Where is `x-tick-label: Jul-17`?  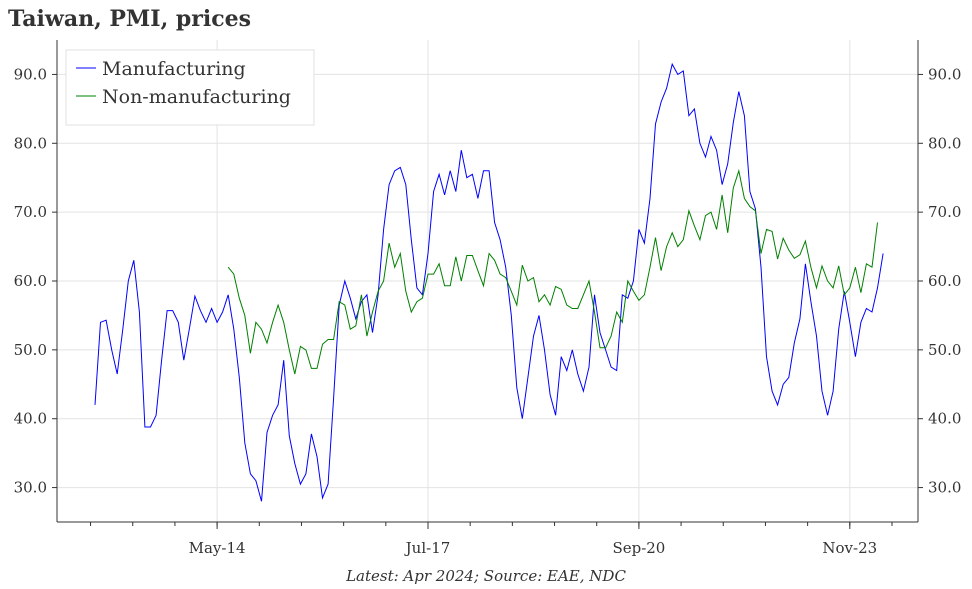
x-tick-label: Jul-17 is located at coordinates (427, 548).